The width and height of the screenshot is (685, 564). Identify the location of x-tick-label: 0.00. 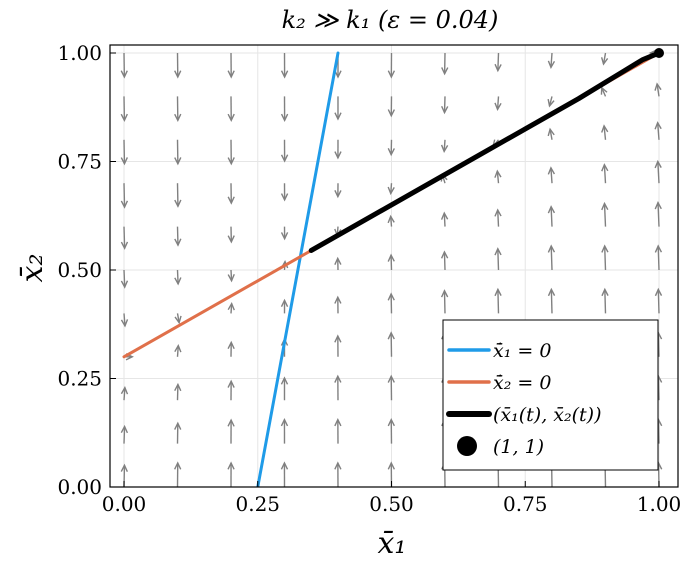
(124, 504).